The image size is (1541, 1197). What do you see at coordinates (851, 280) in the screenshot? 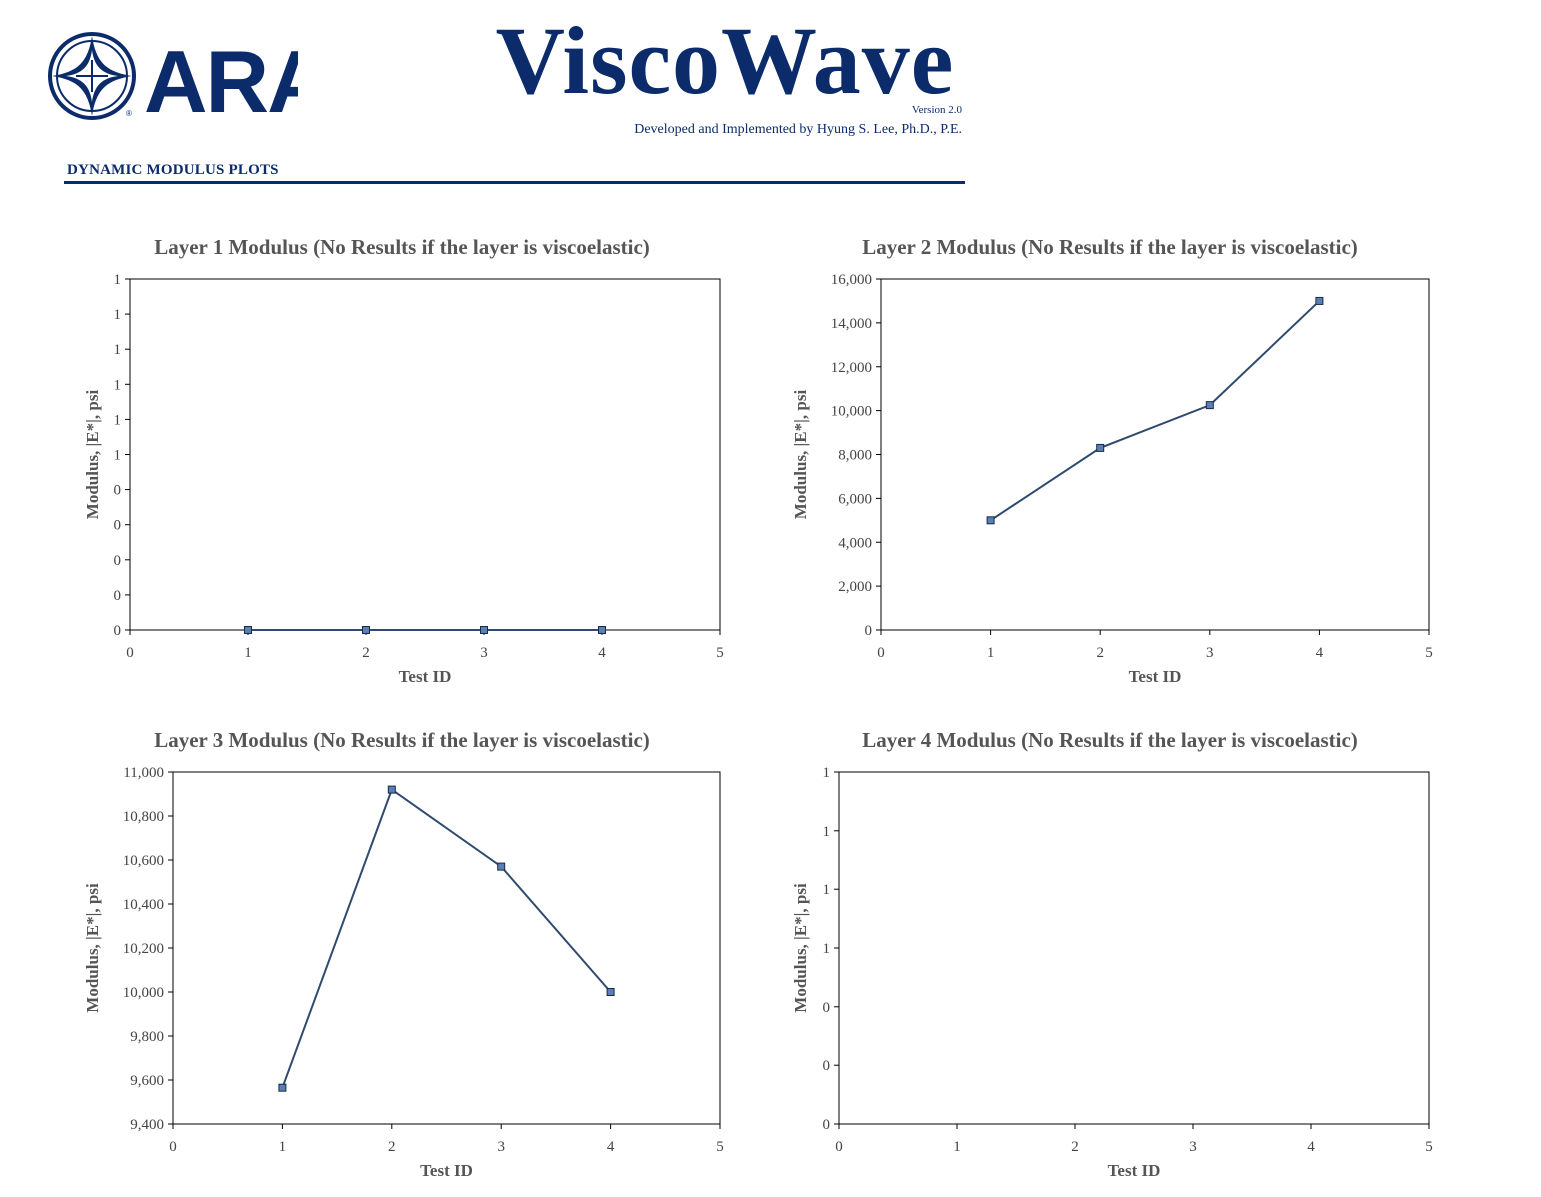
I see `chart-2-ytick-label: 16,000` at bounding box center [851, 280].